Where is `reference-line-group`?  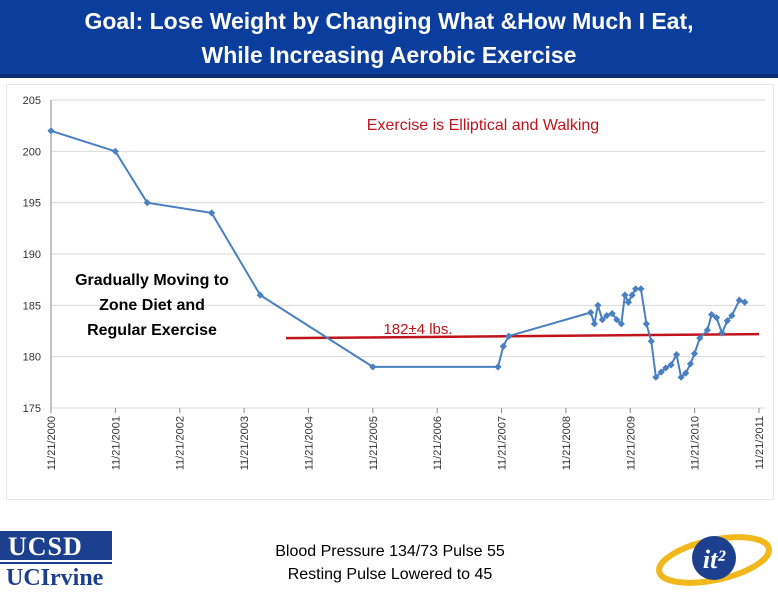
reference-line-group is located at coordinates (522, 336).